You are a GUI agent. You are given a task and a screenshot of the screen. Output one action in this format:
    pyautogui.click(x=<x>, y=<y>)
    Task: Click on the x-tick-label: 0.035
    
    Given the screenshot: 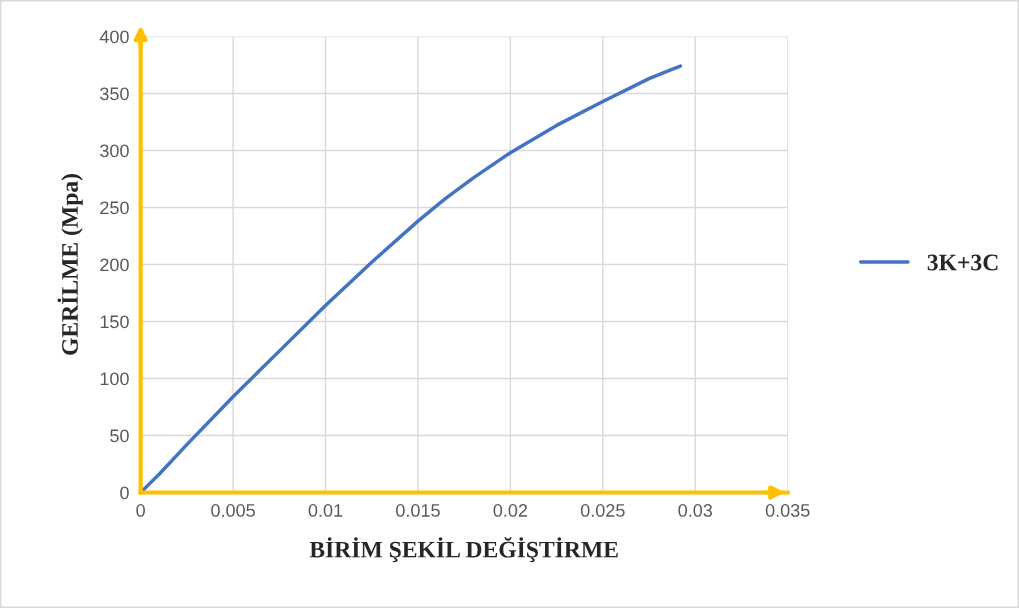 What is the action you would take?
    pyautogui.click(x=787, y=510)
    